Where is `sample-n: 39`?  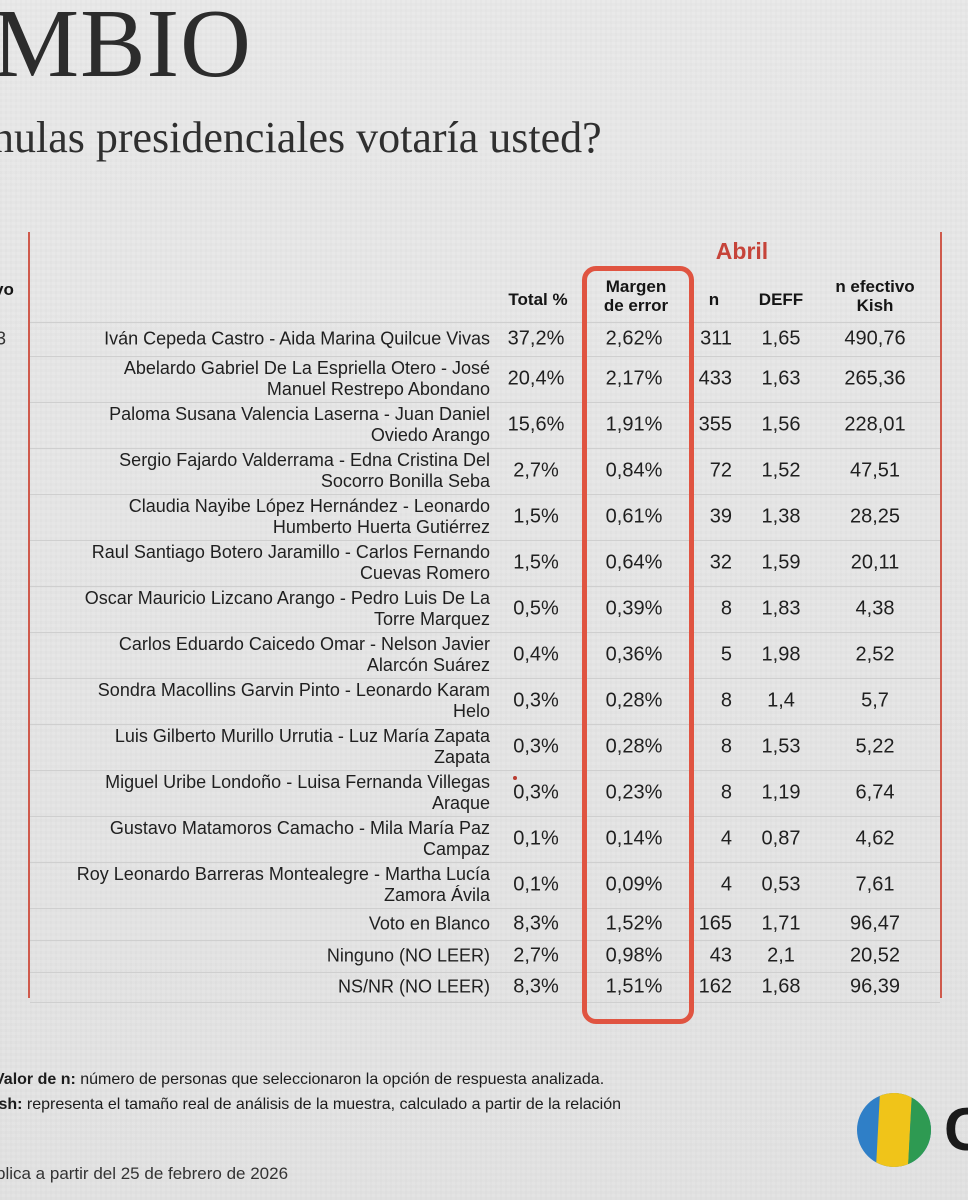
sample-n: 39 is located at coordinates (720, 516).